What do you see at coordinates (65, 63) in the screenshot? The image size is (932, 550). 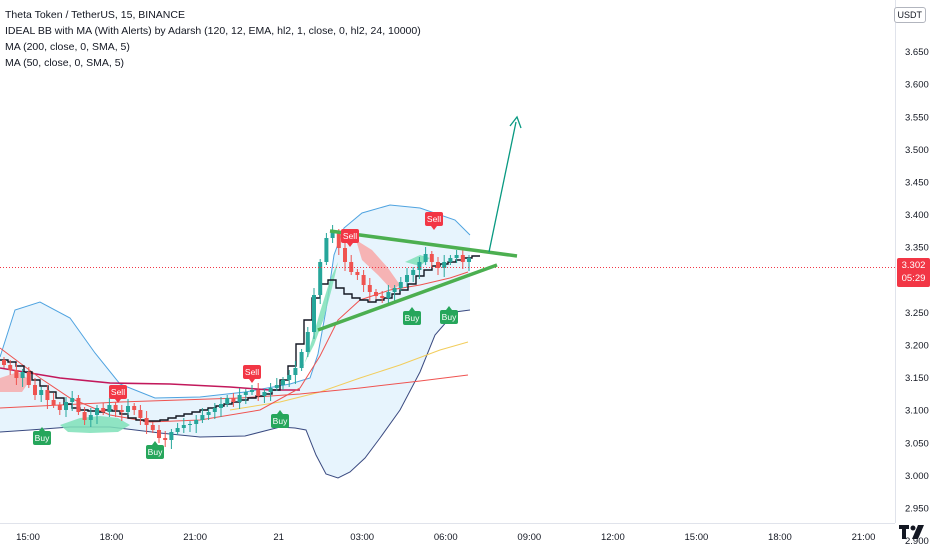 I see `legend-indicator-ma50: MA (50, close, 0, SMA, 5)` at bounding box center [65, 63].